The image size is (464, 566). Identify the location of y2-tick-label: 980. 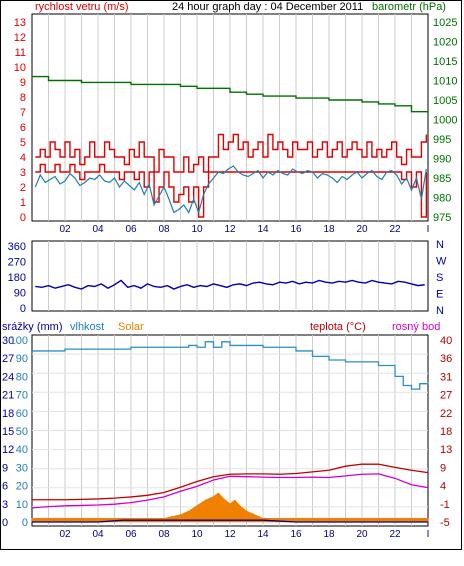
(442, 199).